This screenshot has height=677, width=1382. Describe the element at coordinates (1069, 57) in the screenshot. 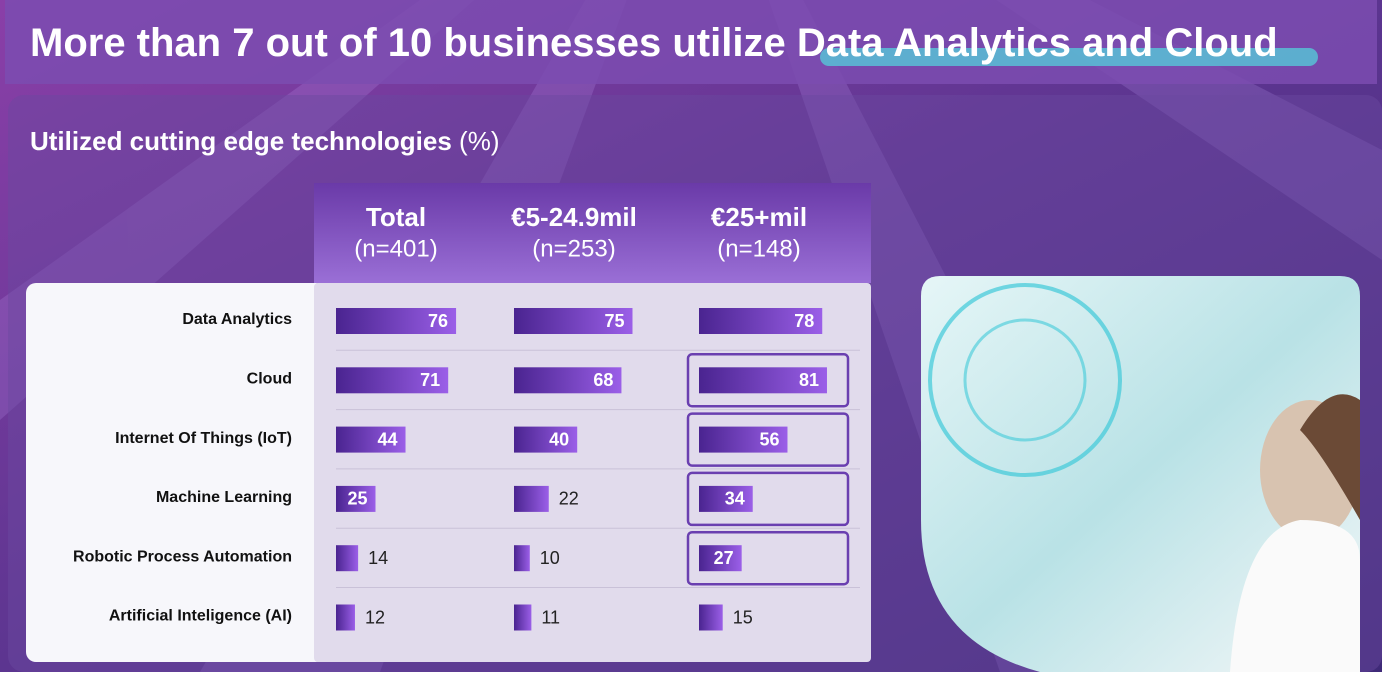

I see `title-highlight-bar` at that location.